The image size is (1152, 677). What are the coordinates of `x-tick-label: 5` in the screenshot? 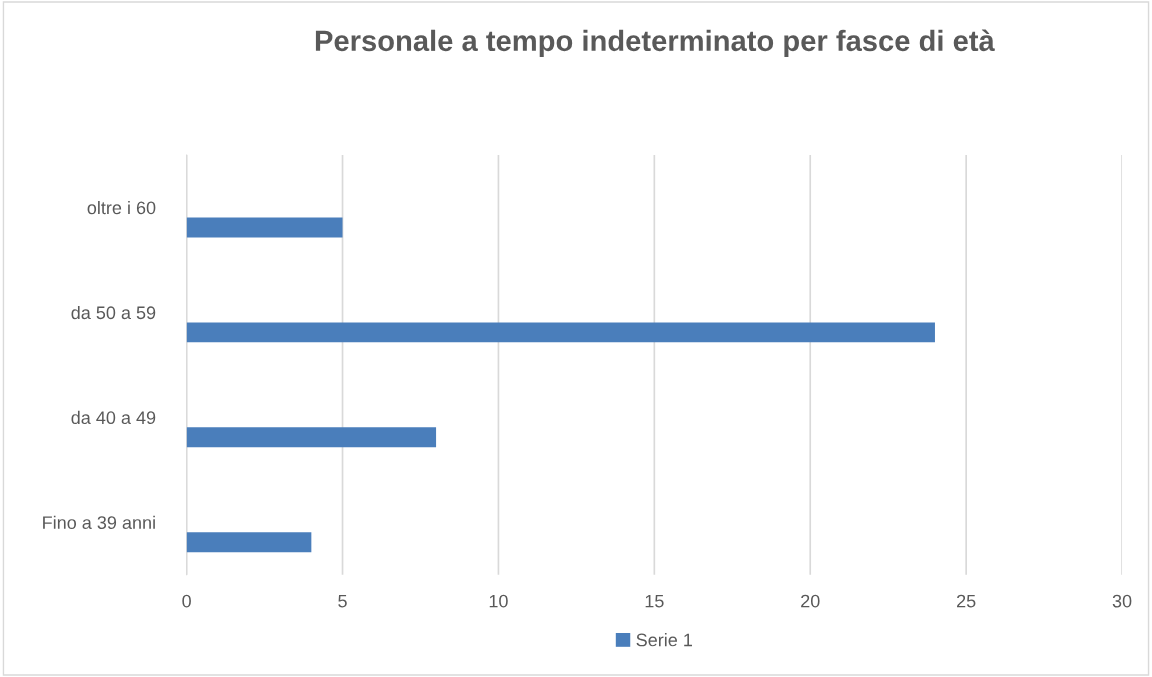 It's located at (342, 601).